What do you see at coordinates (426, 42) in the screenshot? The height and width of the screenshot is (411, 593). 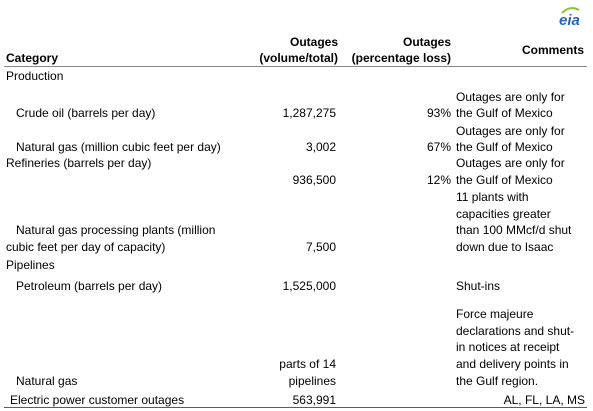 I see `header-percent-line1: Outages` at bounding box center [426, 42].